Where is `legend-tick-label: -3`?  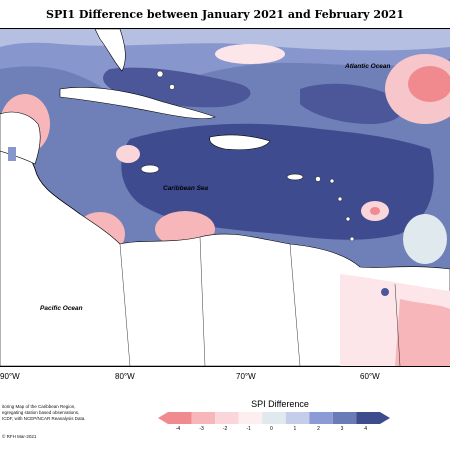 legend-tick-label: -3 is located at coordinates (201, 429).